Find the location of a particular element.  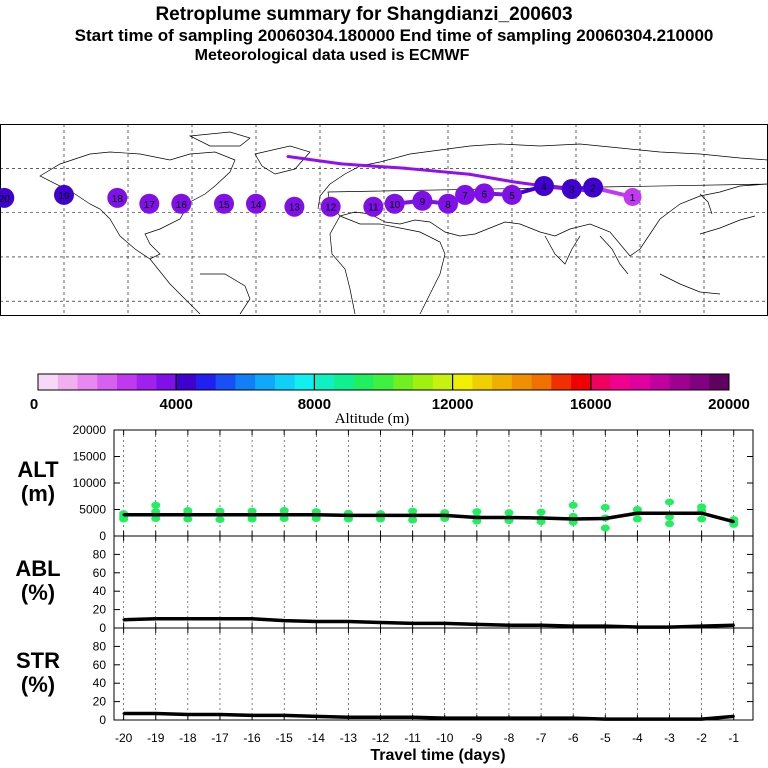

day-marker-label: 6 is located at coordinates (484, 194).